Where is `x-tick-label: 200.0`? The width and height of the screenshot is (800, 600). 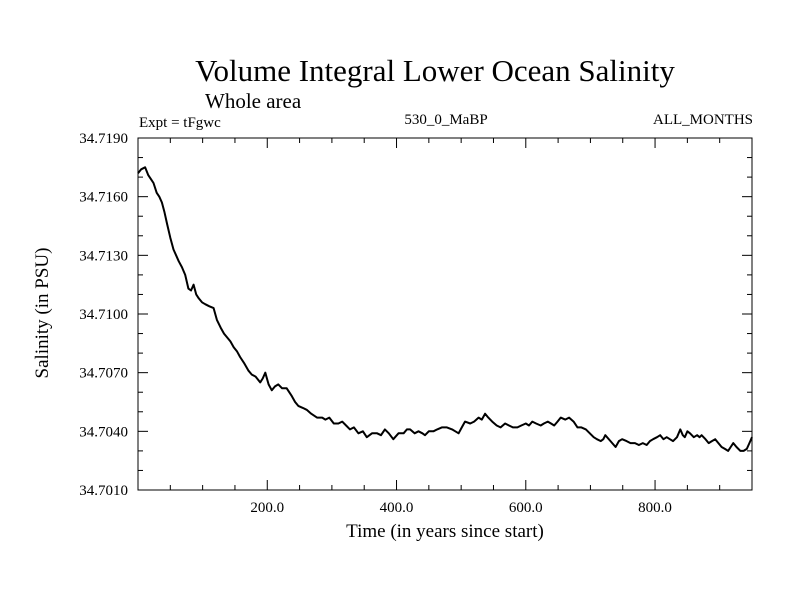 x-tick-label: 200.0 is located at coordinates (267, 508).